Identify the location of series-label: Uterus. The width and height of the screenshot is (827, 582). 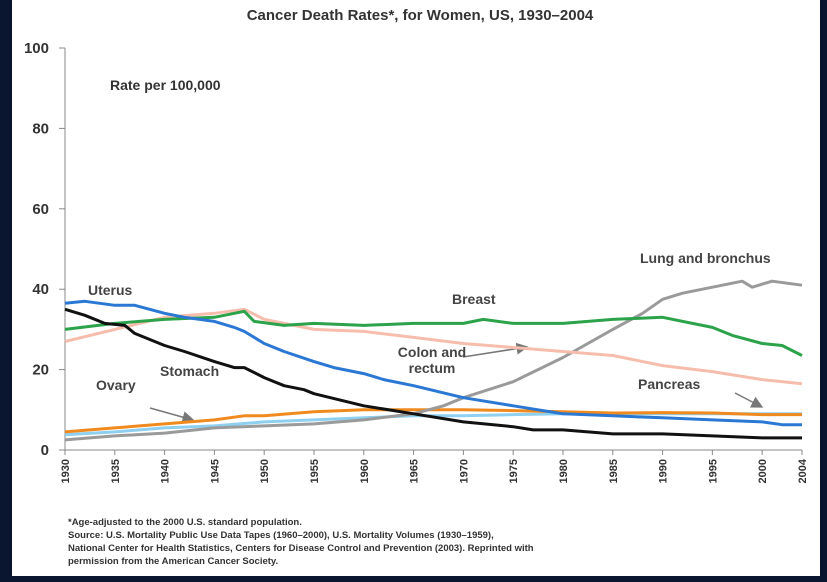
(110, 290).